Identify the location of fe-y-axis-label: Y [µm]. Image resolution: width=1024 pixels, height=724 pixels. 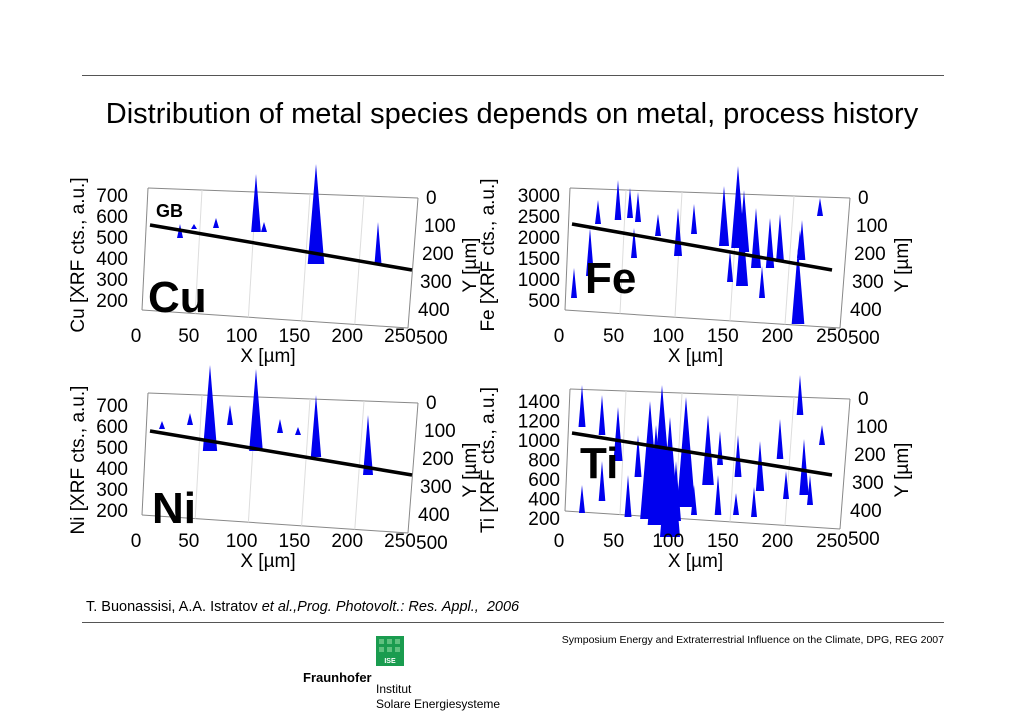
(902, 265).